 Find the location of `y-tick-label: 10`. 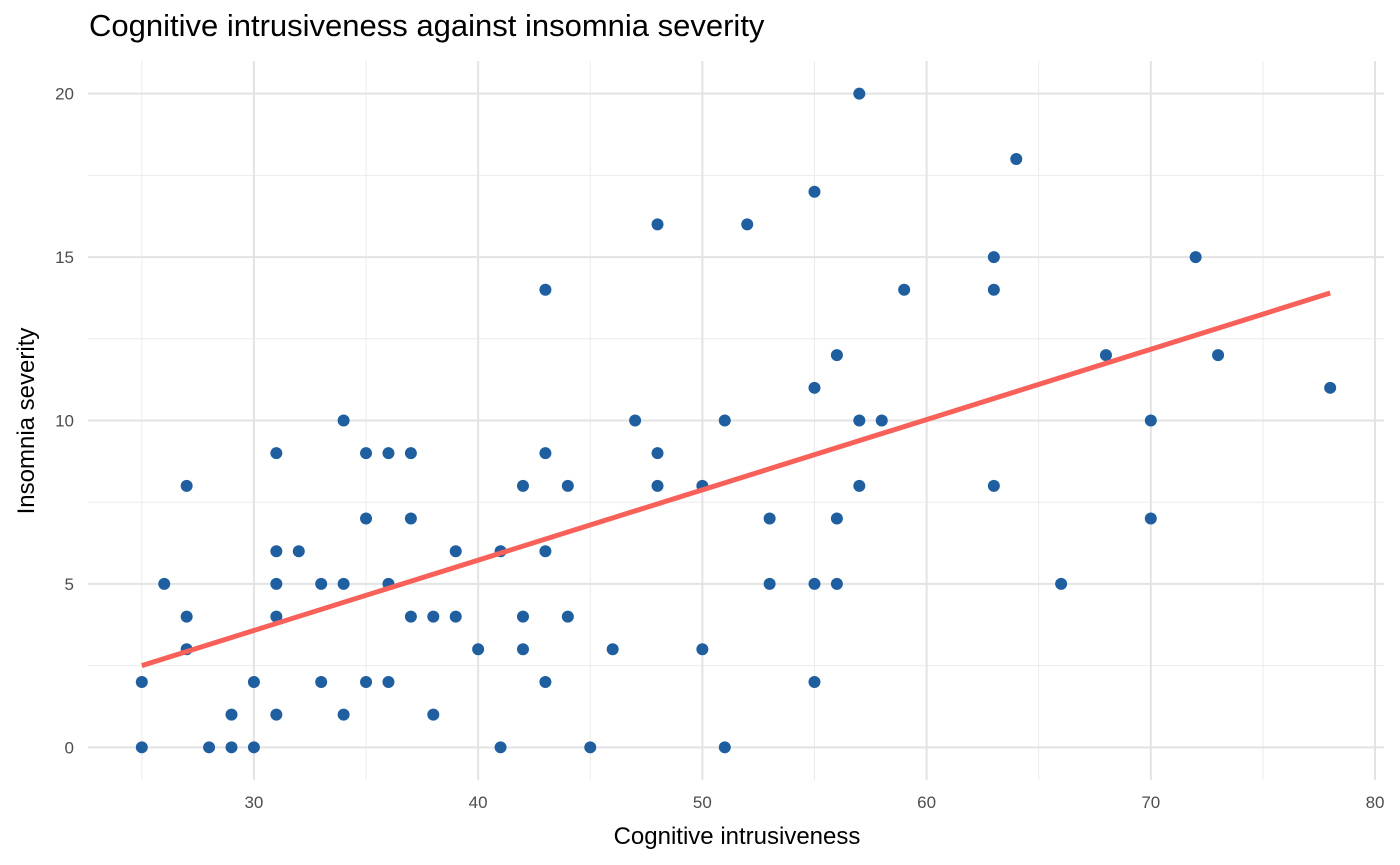

y-tick-label: 10 is located at coordinates (64, 421).